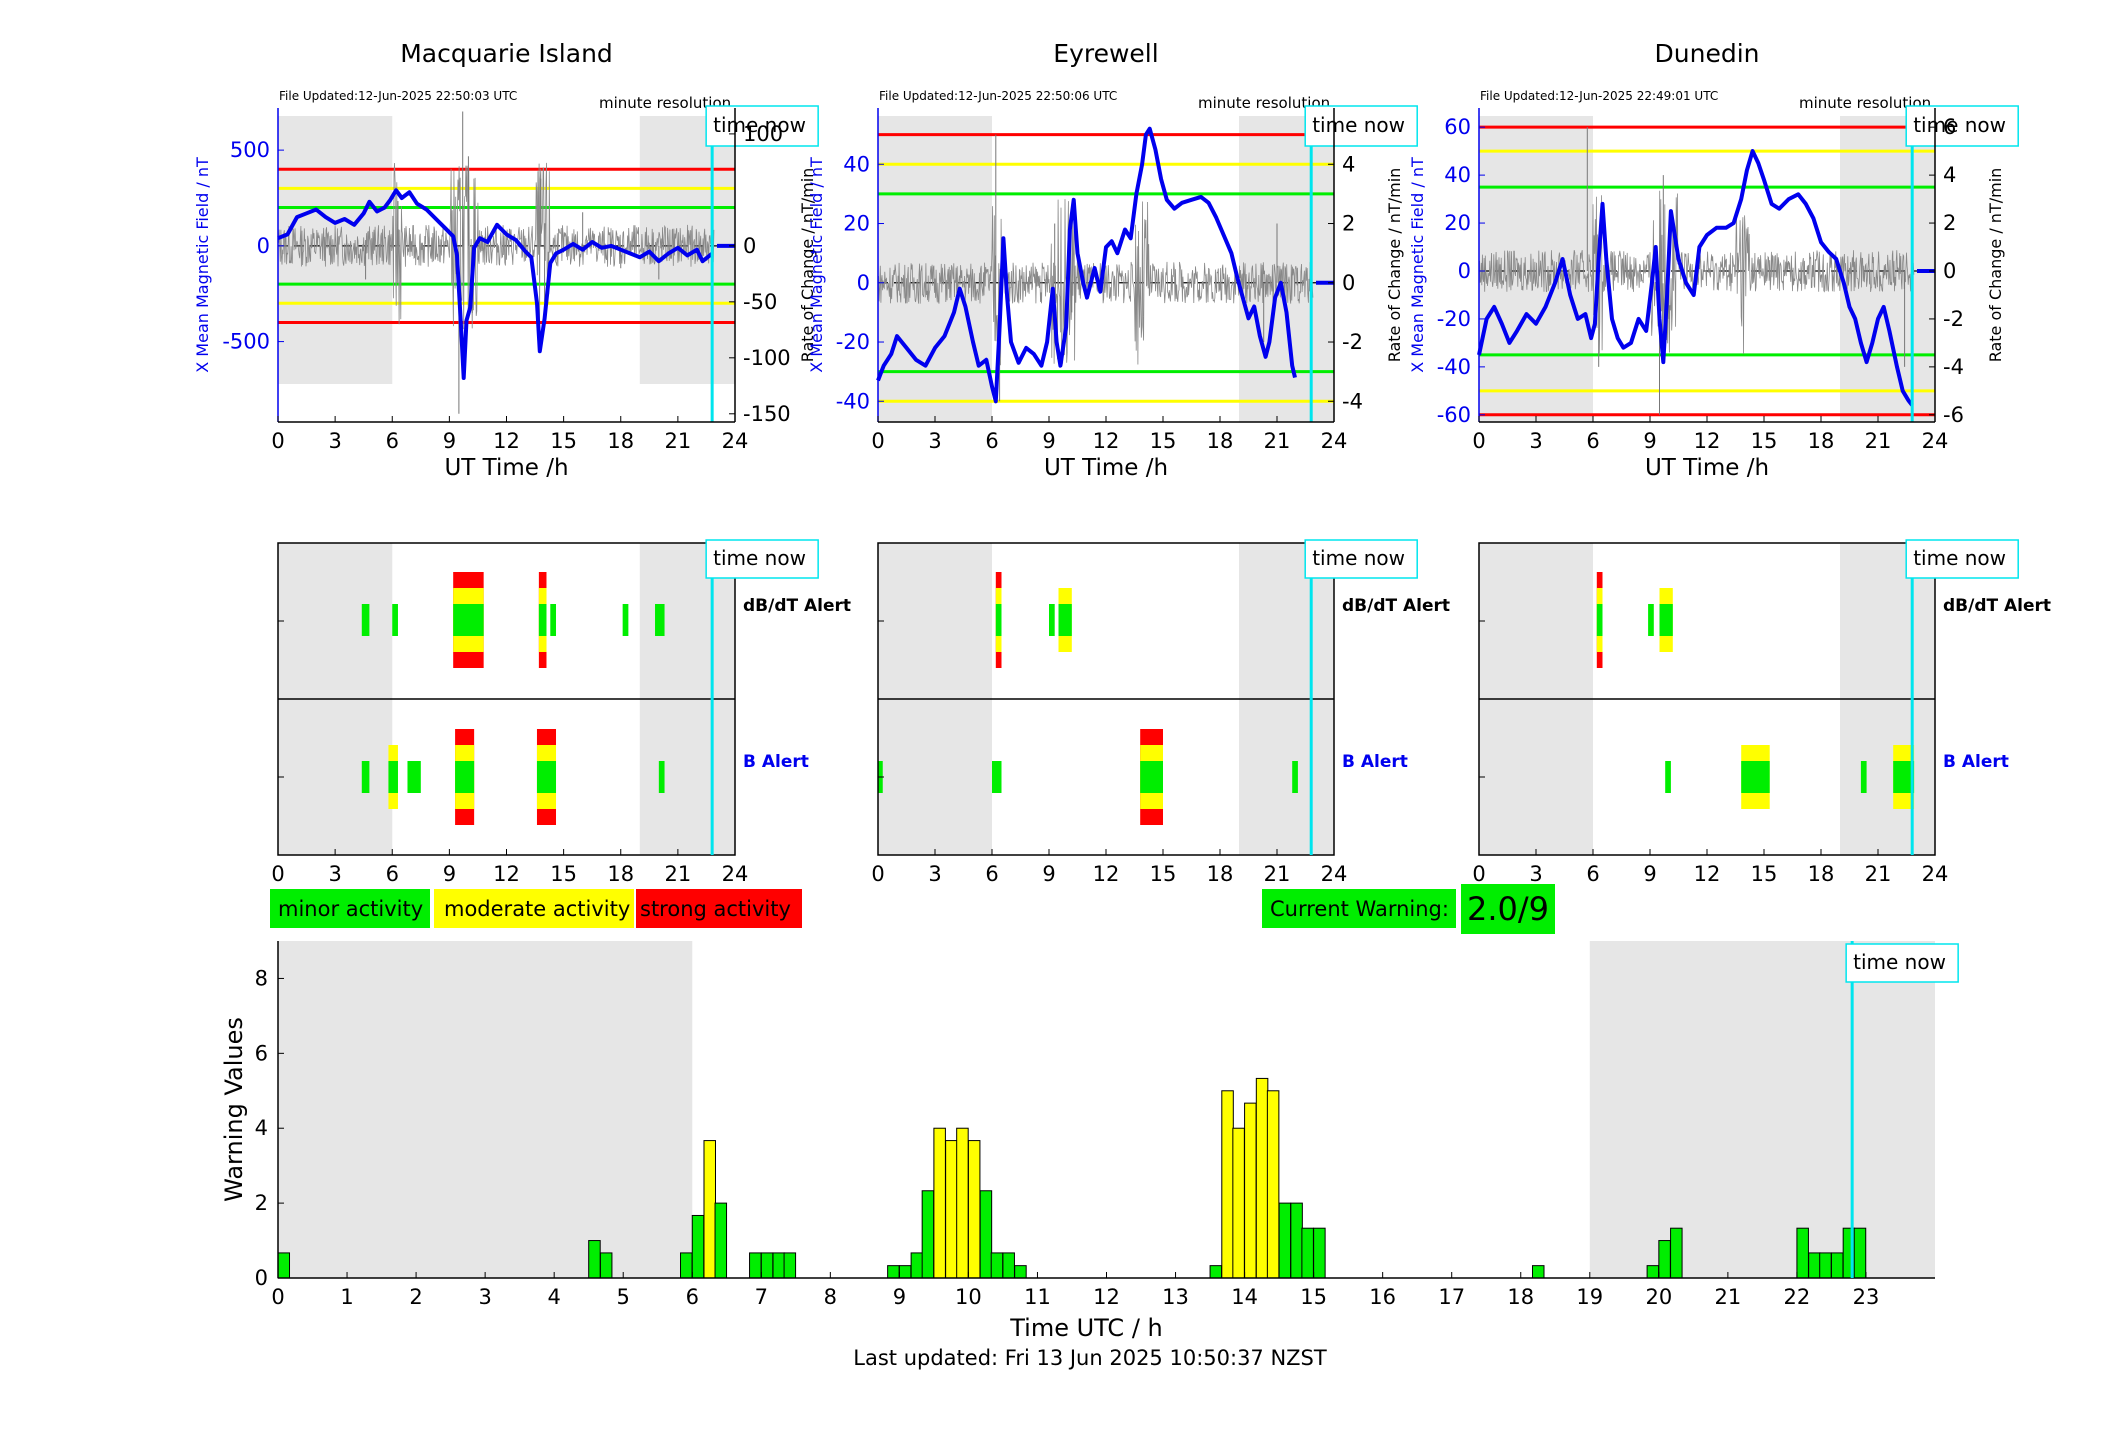  I want to click on legend-strong-label: strong activity, so click(715, 909).